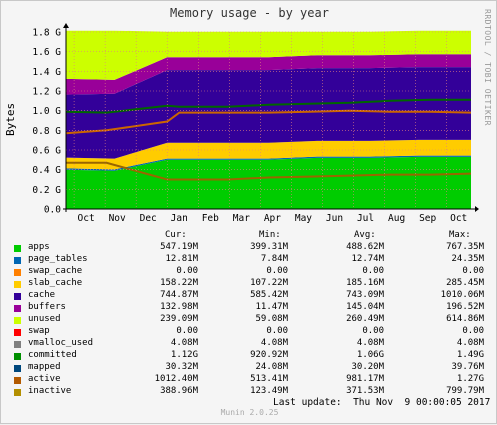 The height and width of the screenshot is (425, 497). I want to click on legend-avg: 145.04M, so click(365, 307).